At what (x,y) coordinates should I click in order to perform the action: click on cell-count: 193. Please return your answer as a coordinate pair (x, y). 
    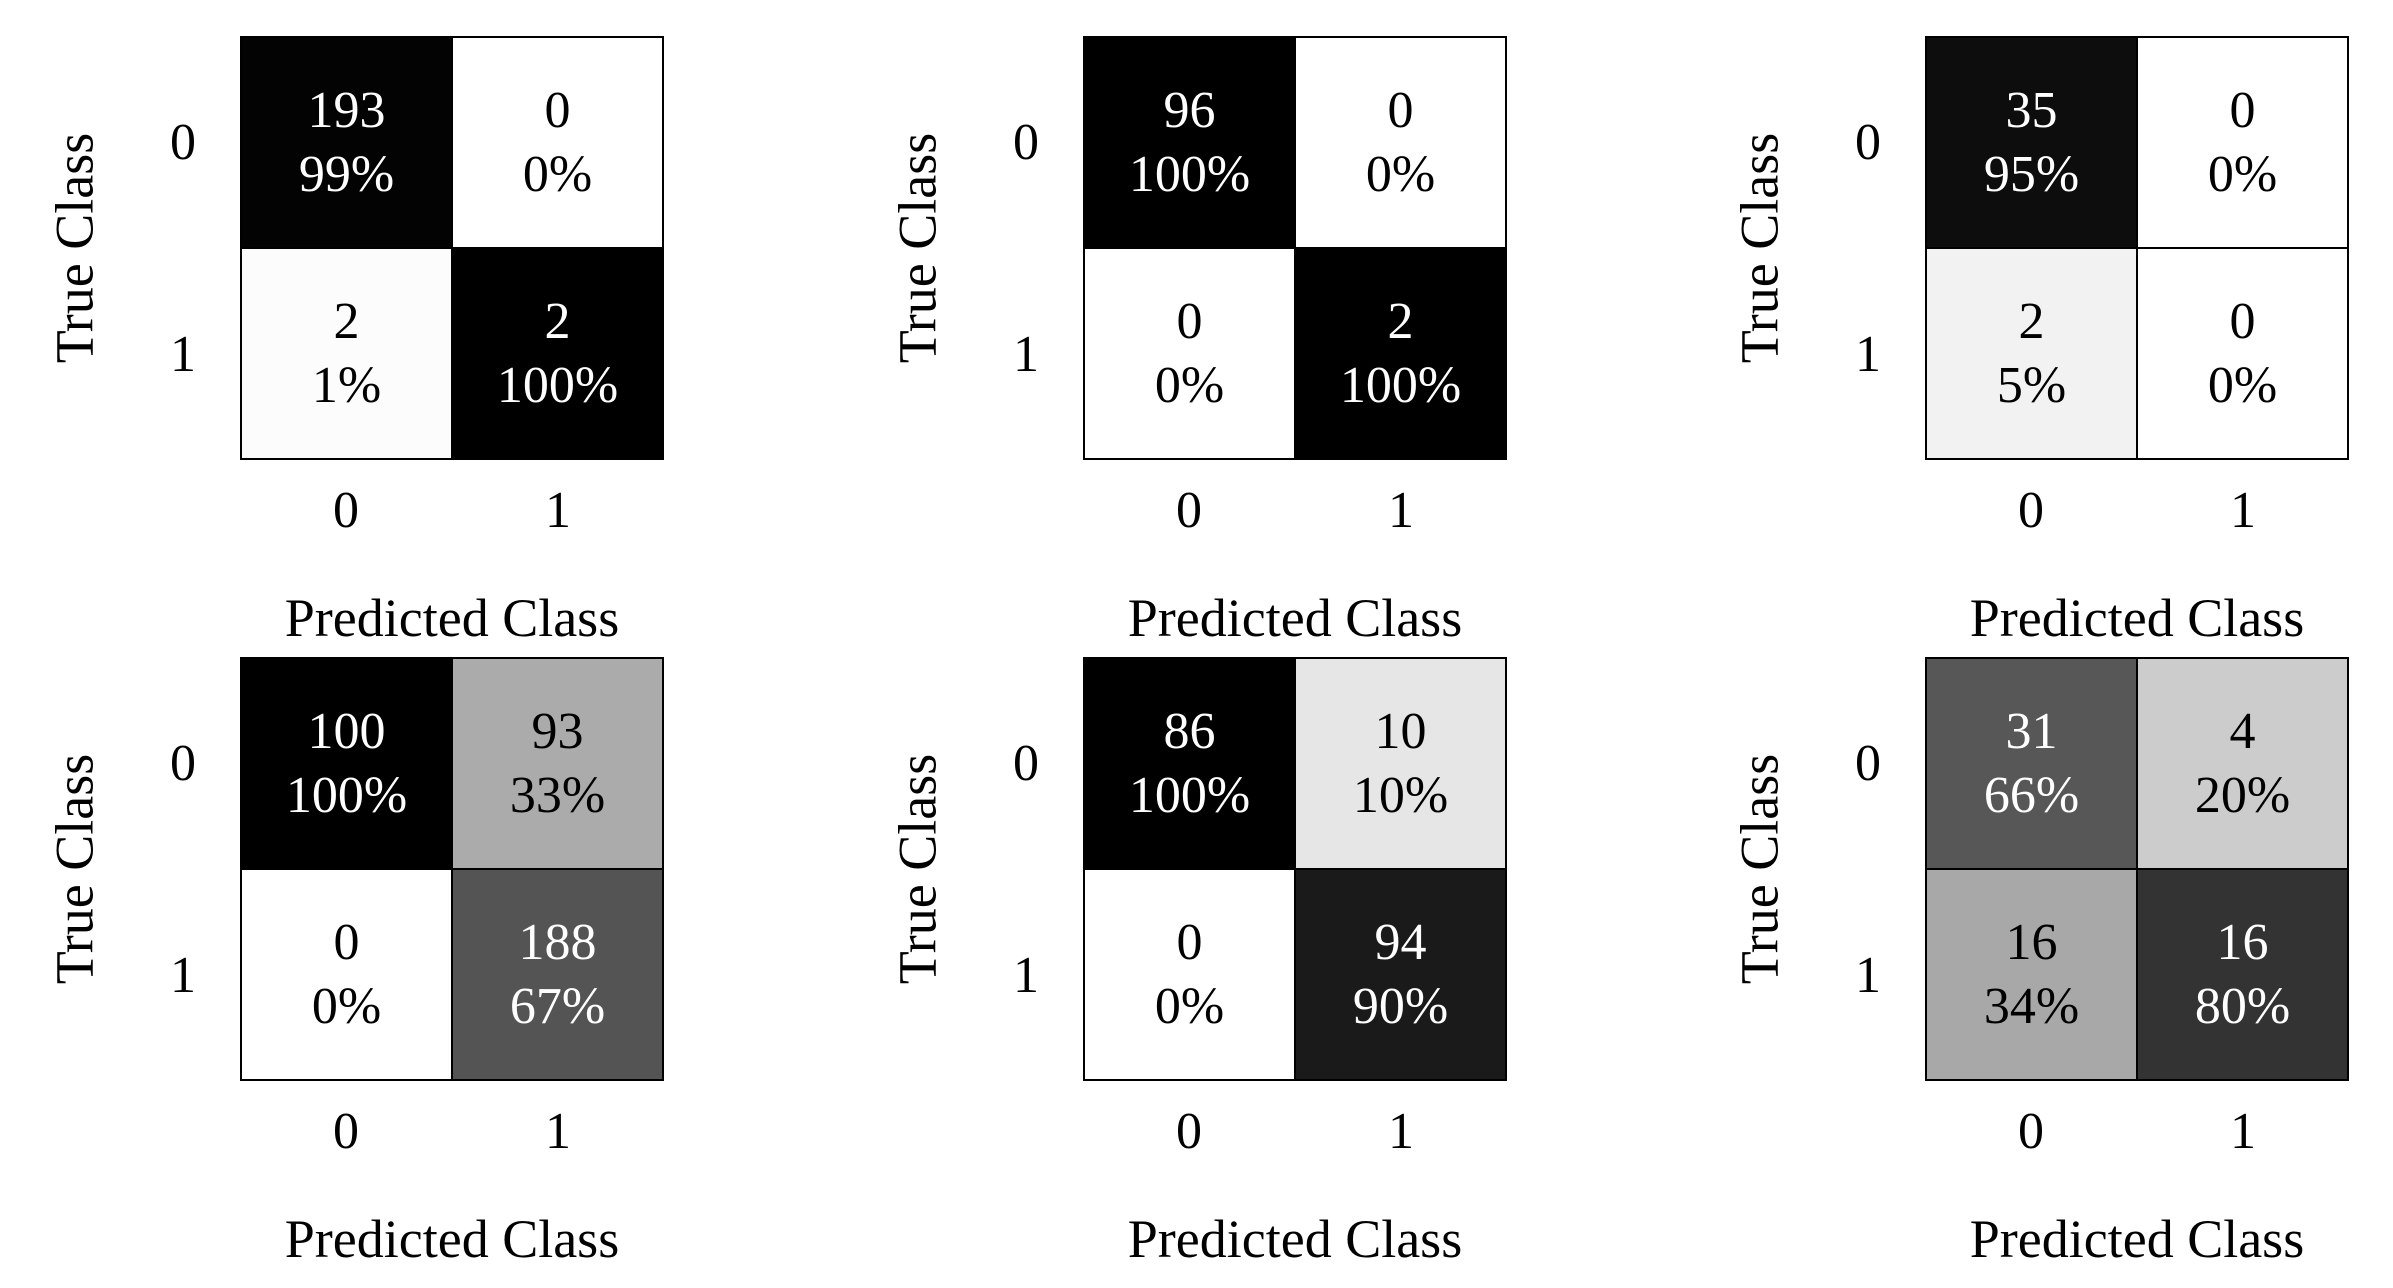
    Looking at the image, I should click on (346, 111).